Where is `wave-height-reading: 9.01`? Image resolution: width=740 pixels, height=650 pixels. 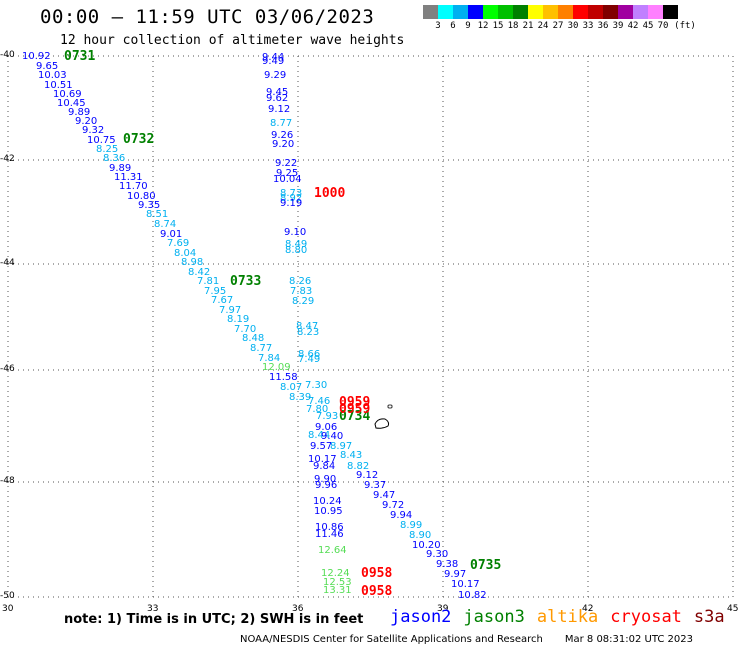 wave-height-reading: 9.01 is located at coordinates (171, 234).